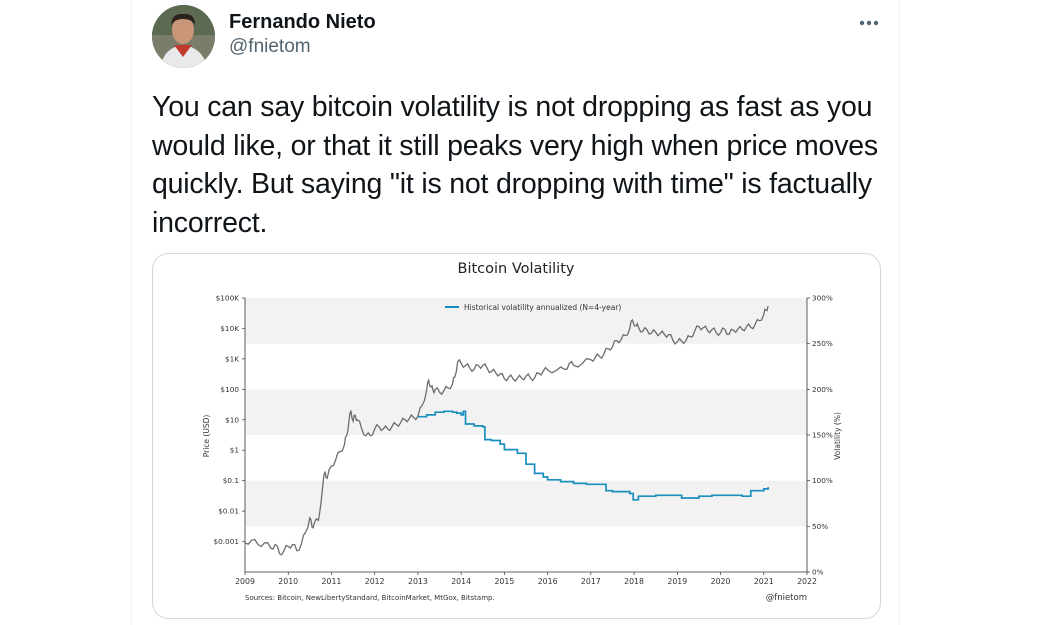  What do you see at coordinates (288, 581) in the screenshot?
I see `x-tick-label: 2010` at bounding box center [288, 581].